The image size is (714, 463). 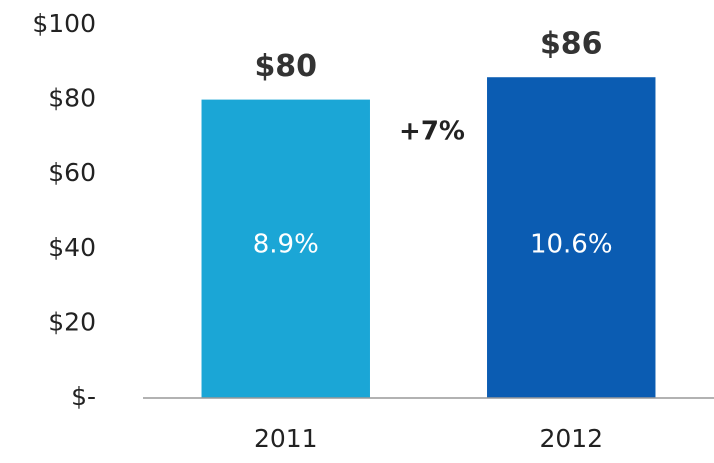 What do you see at coordinates (286, 245) in the screenshot?
I see `bar-label: 8.9%` at bounding box center [286, 245].